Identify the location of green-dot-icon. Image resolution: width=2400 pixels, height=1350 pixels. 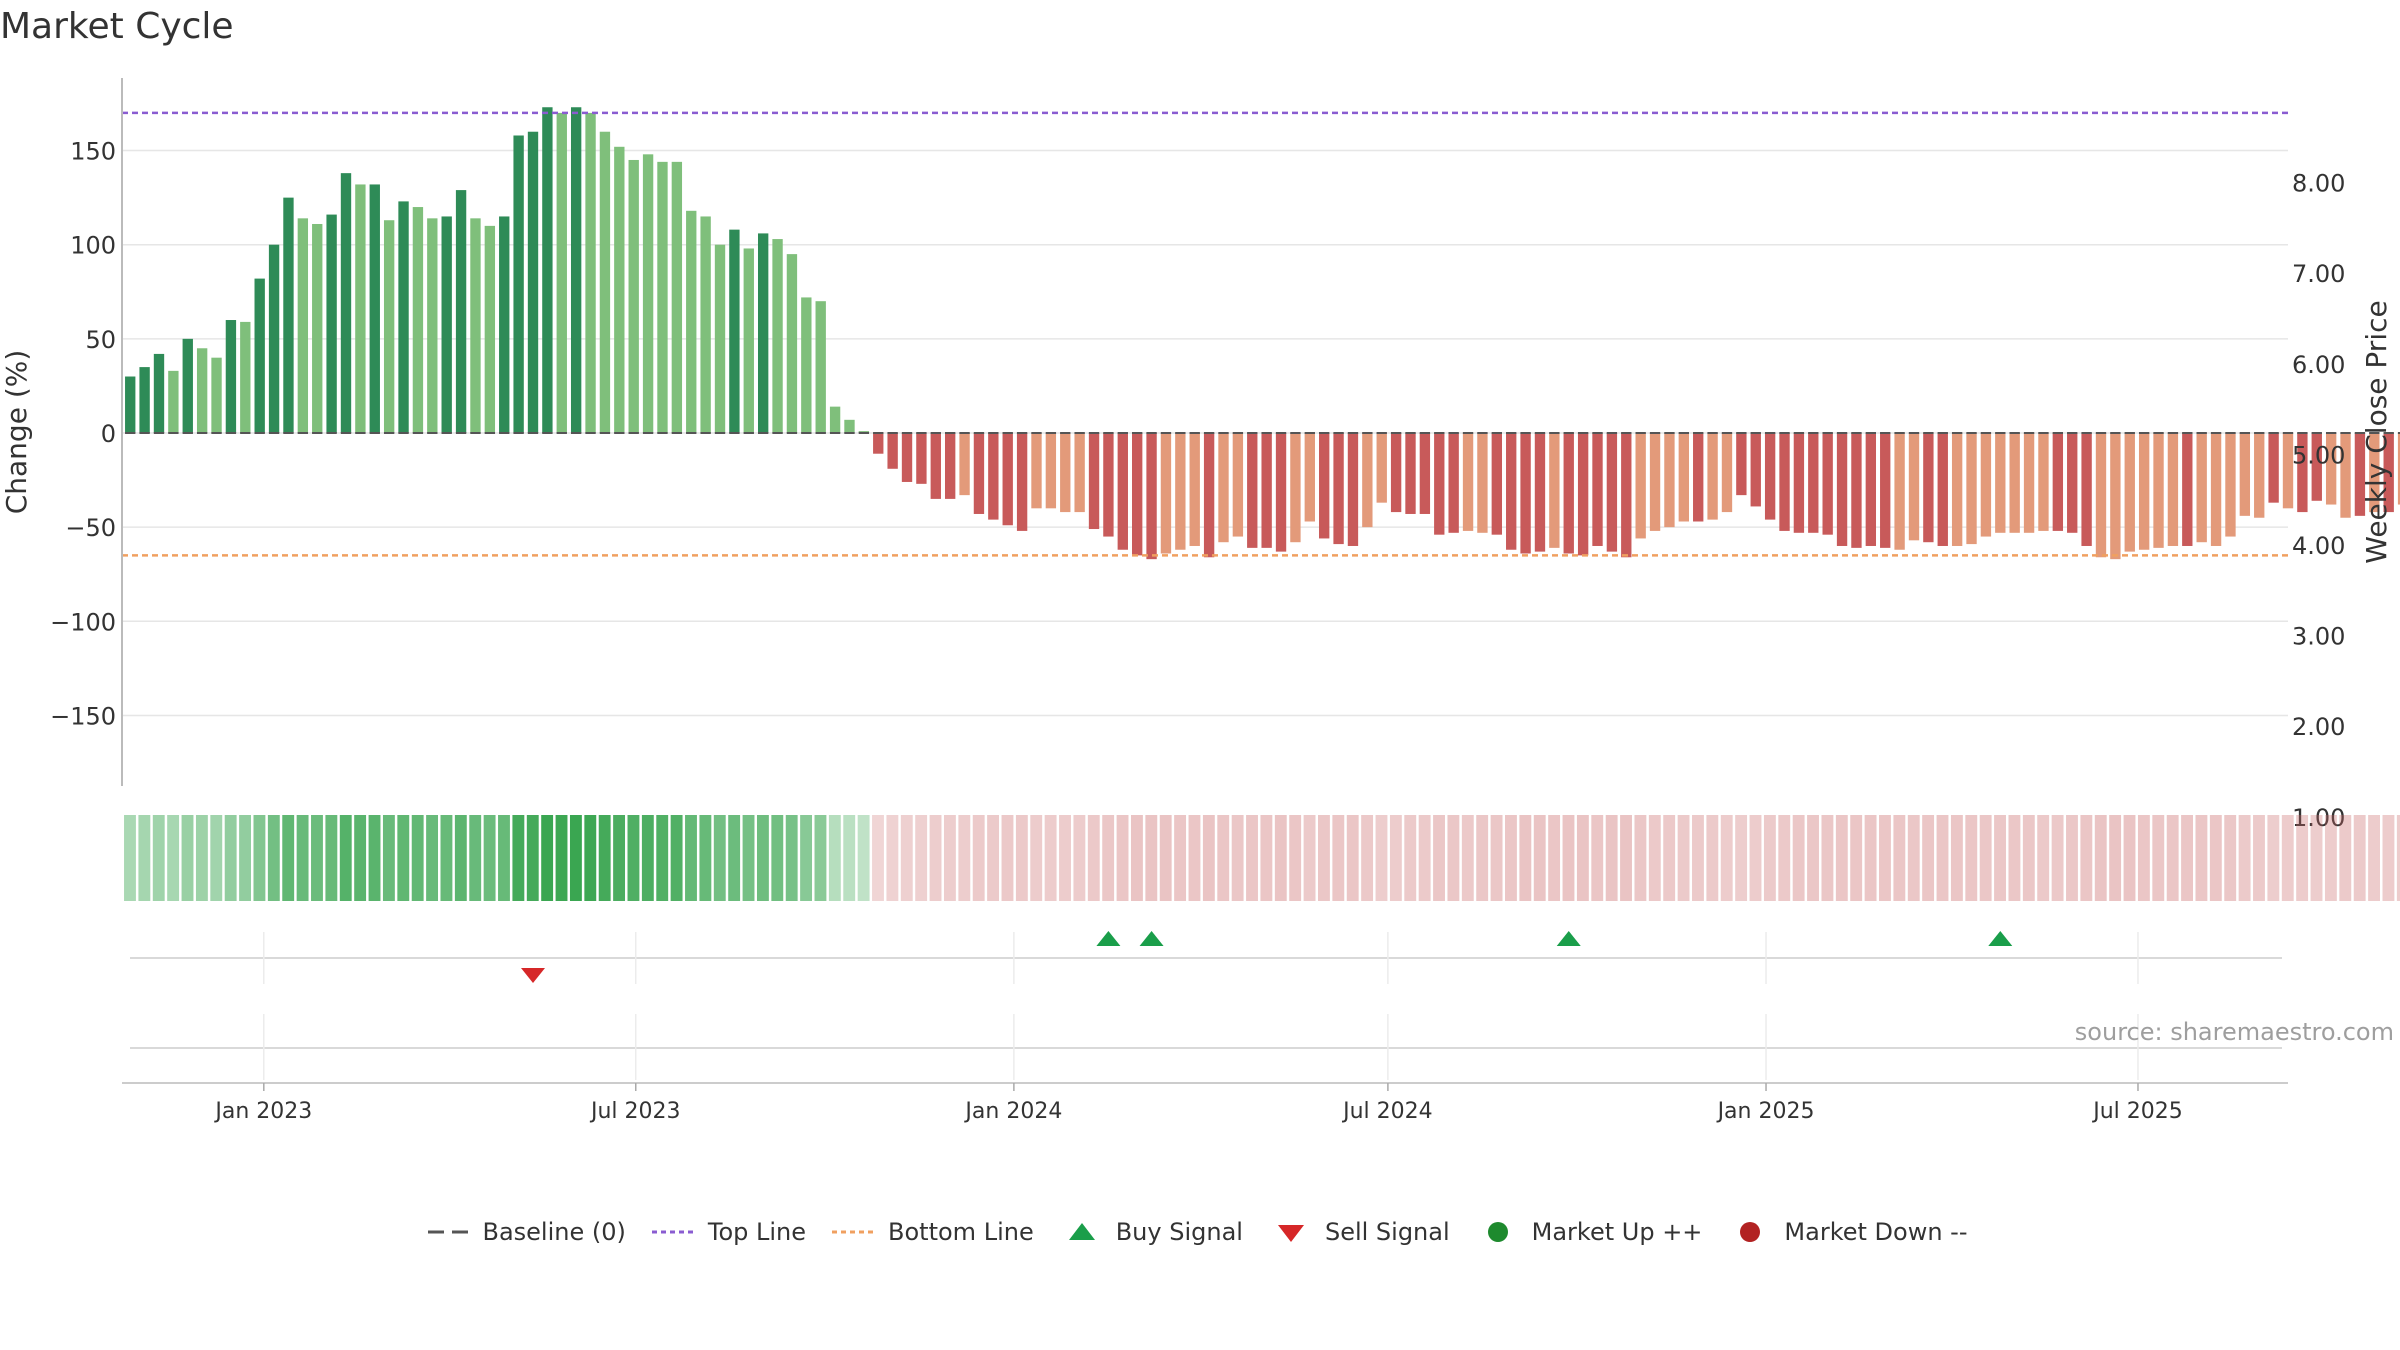
(1497, 1232).